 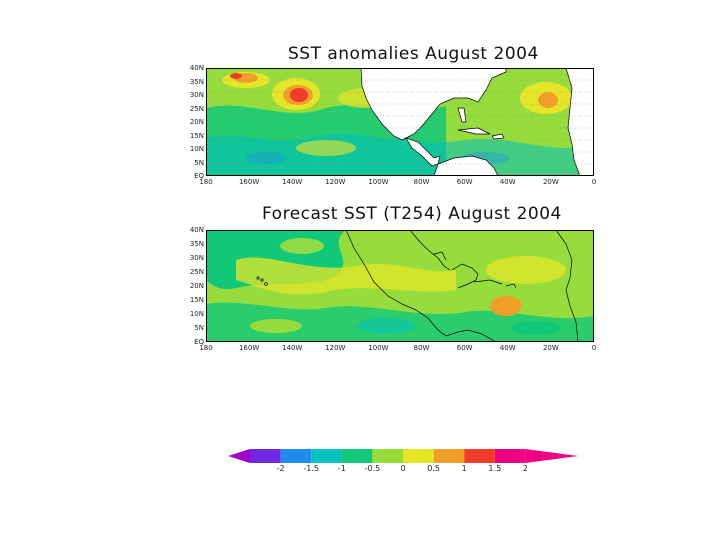 I want to click on map2-title: Forecast SST (T254) August 2004, so click(x=412, y=214).